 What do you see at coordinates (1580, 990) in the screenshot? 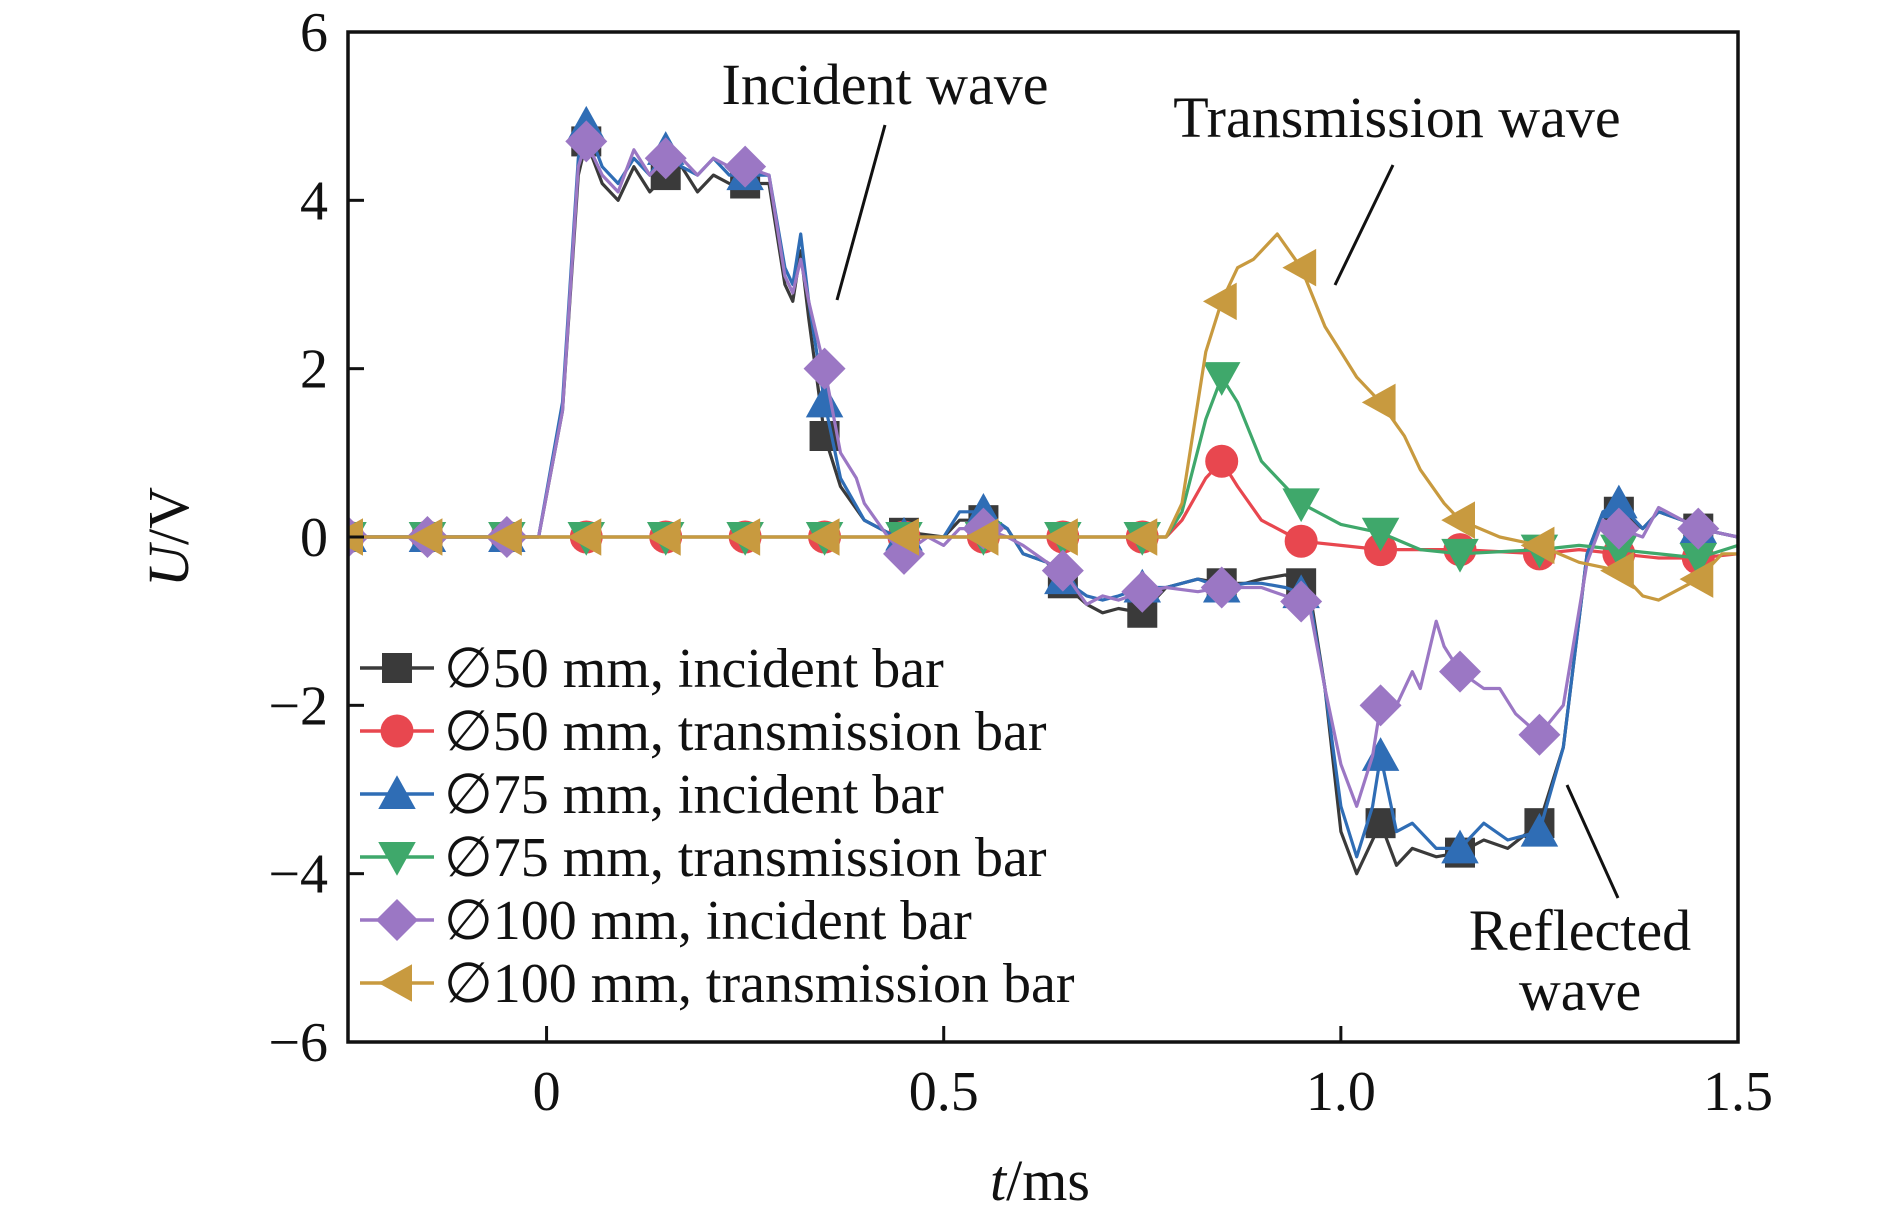
I see `annotation-reflected-wave-line2: wave` at bounding box center [1580, 990].